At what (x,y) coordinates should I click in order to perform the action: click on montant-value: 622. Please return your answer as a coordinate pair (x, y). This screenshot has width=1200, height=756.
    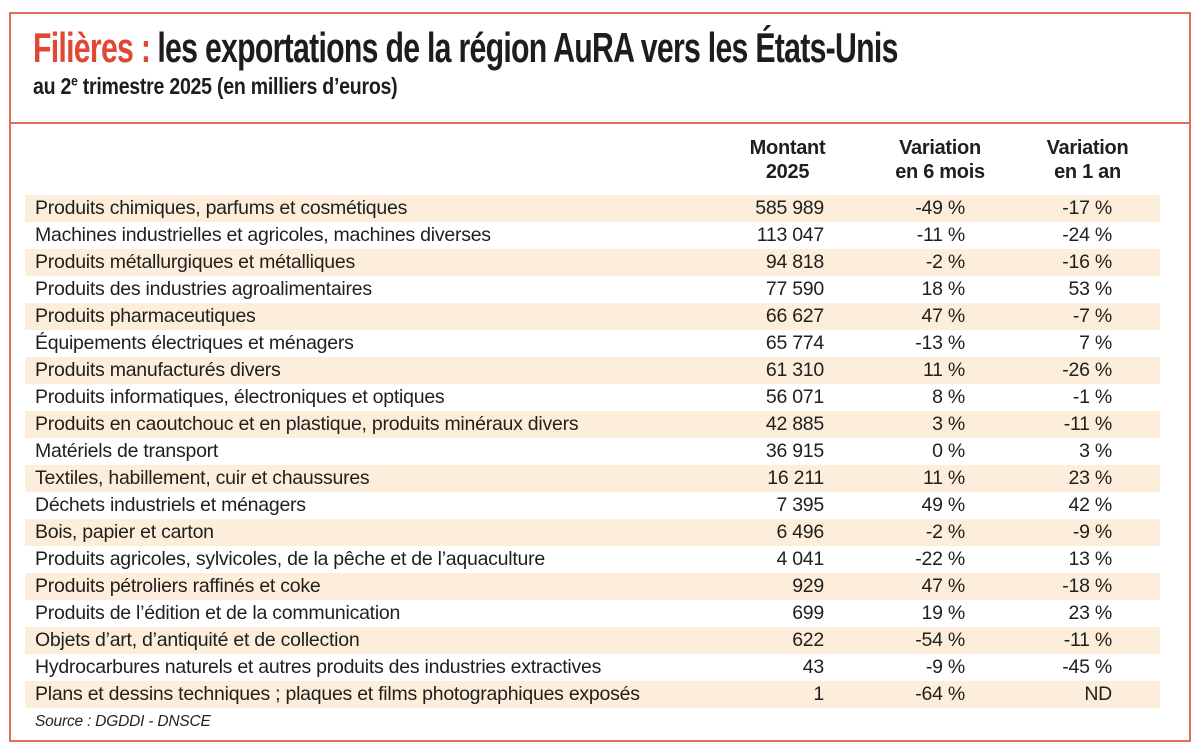
    Looking at the image, I should click on (808, 640).